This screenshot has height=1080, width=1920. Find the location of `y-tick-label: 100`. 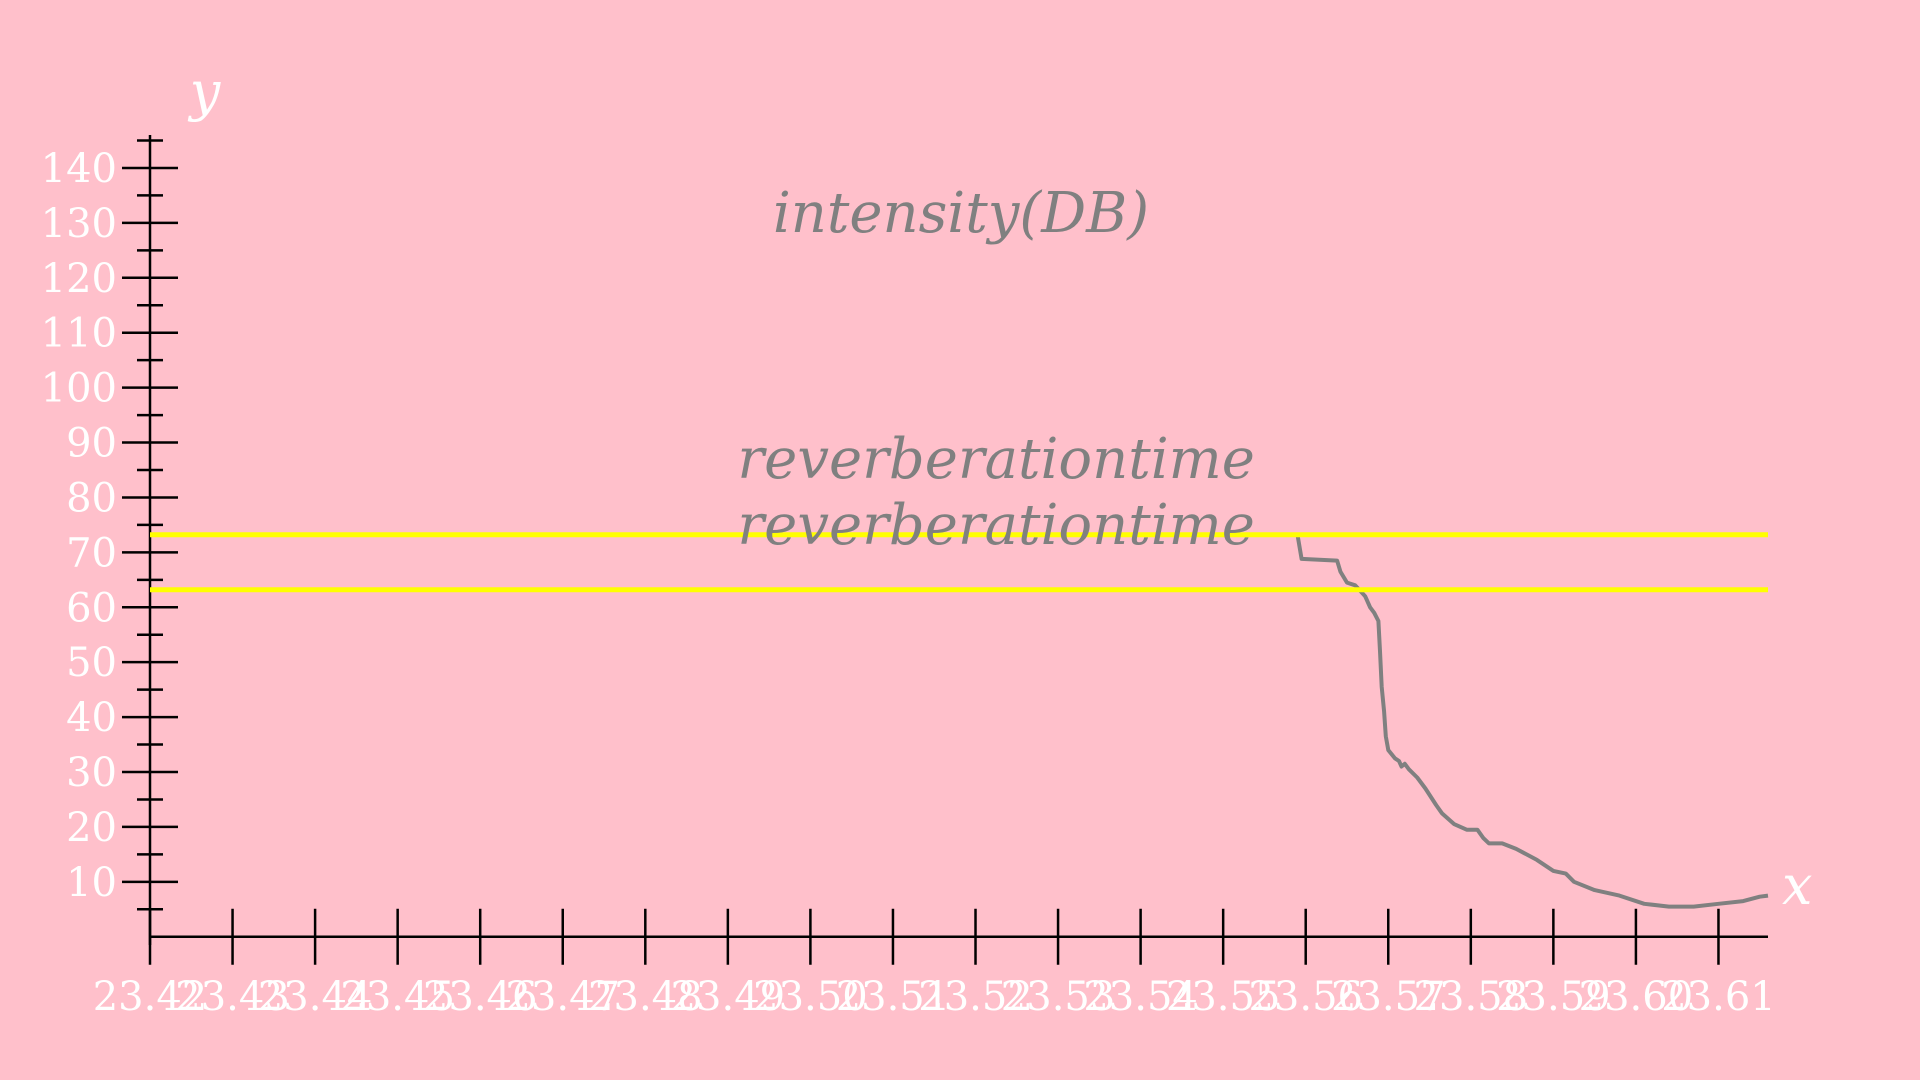

y-tick-label: 100 is located at coordinates (79, 389).